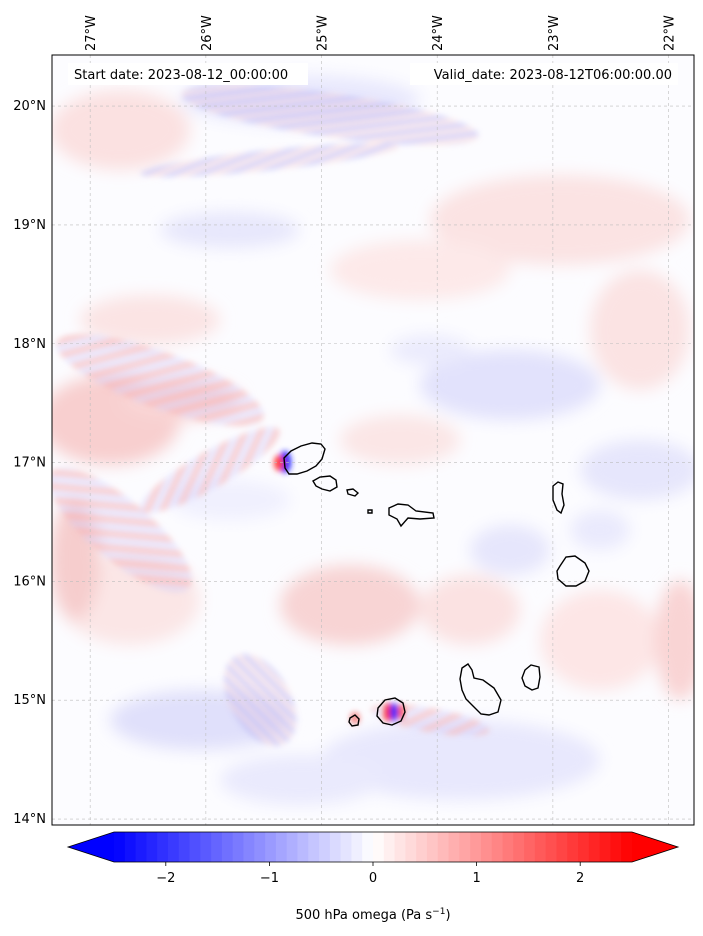 The image size is (703, 936). Describe the element at coordinates (554, 33) in the screenshot. I see `lon-tick-label: 23°W` at that location.